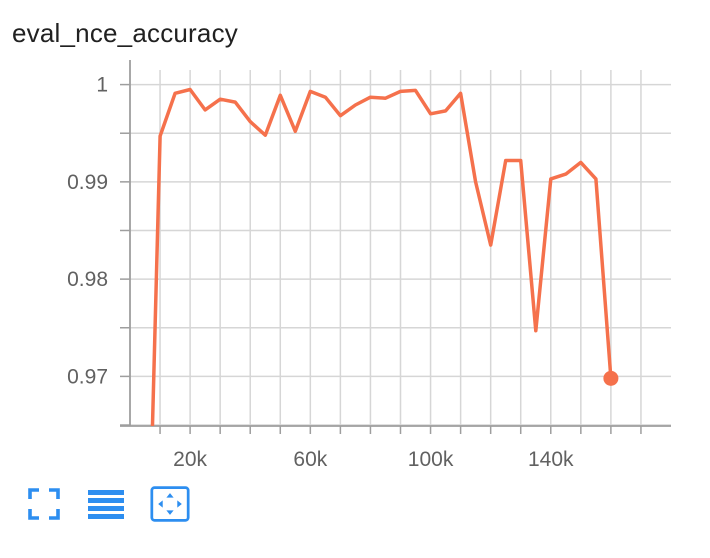 Image resolution: width=710 pixels, height=558 pixels. Describe the element at coordinates (87, 279) in the screenshot. I see `y-tick-label: 0.98` at that location.